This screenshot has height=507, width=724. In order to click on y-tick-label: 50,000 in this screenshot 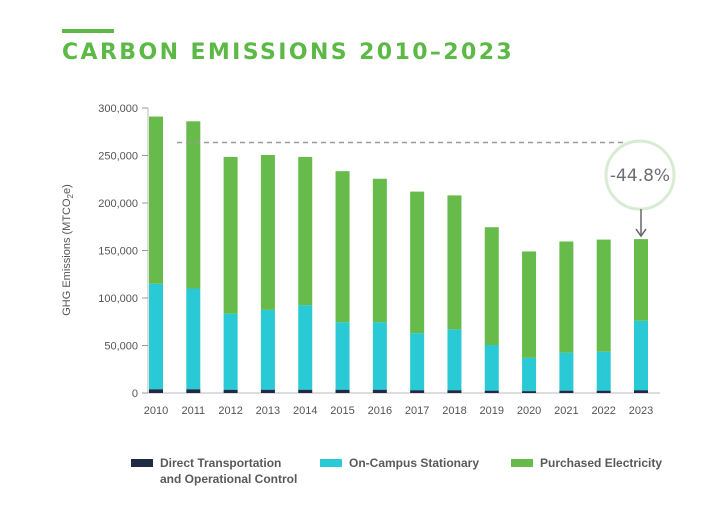, I will do `click(121, 347)`.